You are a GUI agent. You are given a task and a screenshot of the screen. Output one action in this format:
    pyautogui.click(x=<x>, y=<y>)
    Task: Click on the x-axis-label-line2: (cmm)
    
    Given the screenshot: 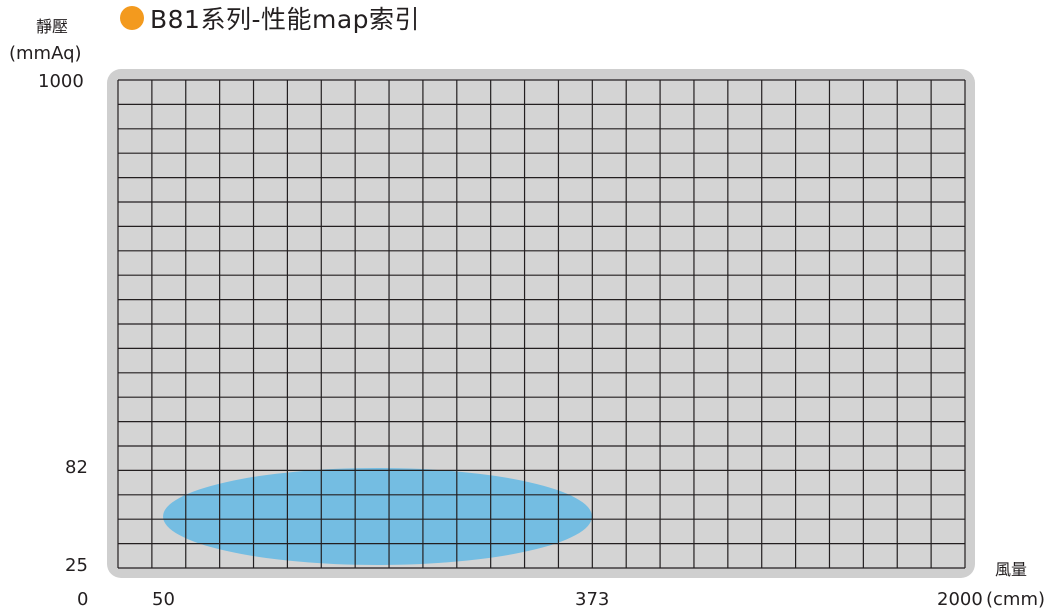 What is the action you would take?
    pyautogui.click(x=1016, y=599)
    